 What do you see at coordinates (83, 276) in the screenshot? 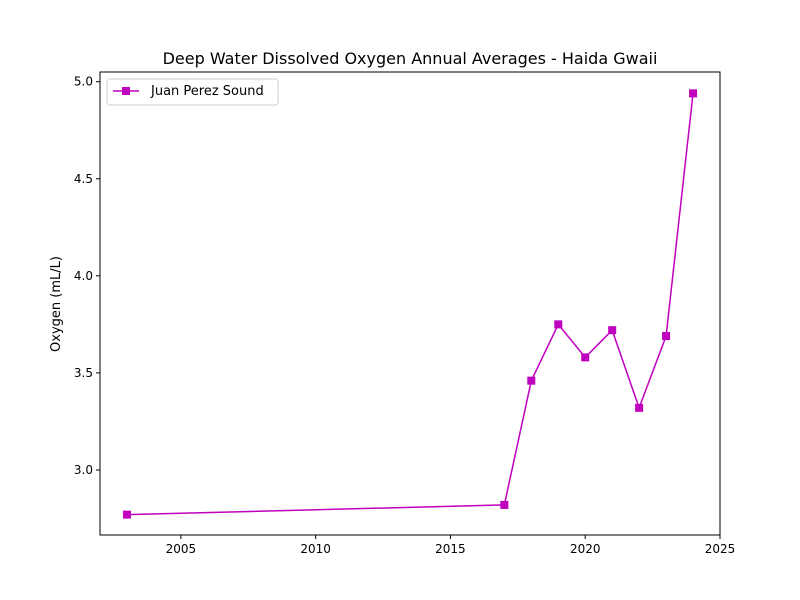
I see `y-tick-label: 4.0` at bounding box center [83, 276].